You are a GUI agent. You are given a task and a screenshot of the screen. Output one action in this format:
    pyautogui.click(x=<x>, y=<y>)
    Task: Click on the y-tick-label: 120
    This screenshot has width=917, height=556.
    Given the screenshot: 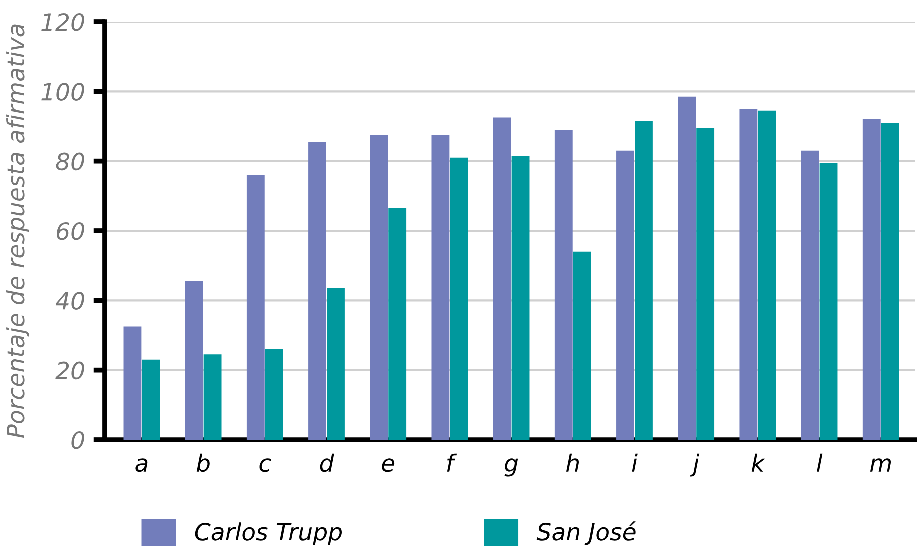 What is the action you would take?
    pyautogui.click(x=63, y=22)
    